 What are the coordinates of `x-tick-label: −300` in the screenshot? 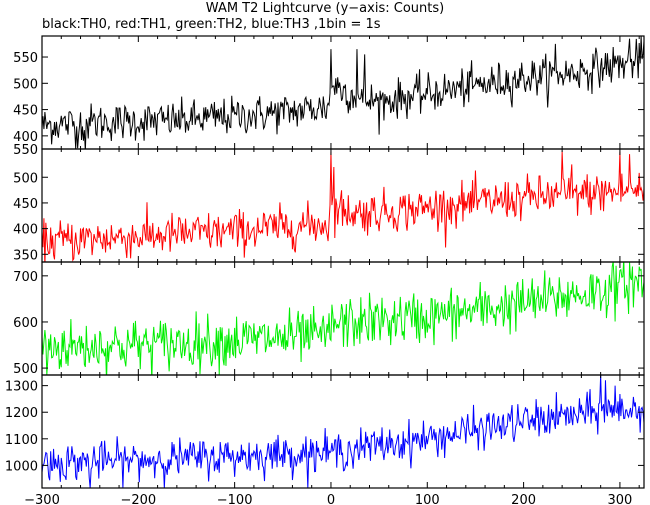 It's located at (42, 499).